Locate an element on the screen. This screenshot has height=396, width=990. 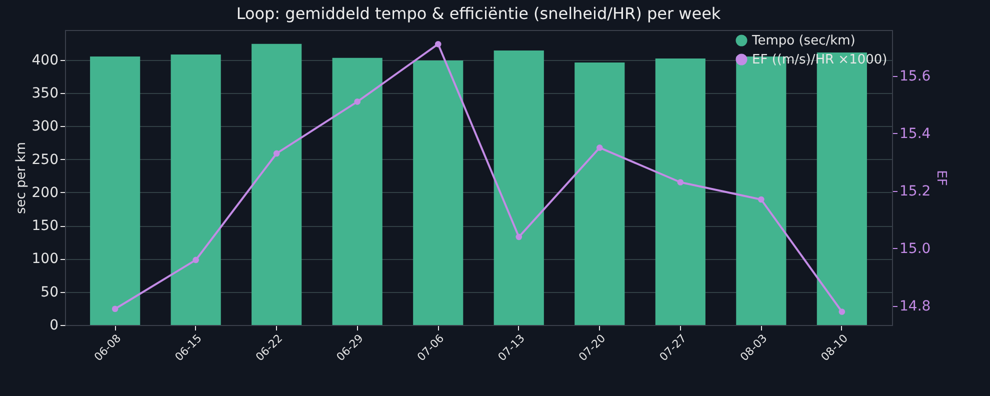
y-tick-label: 50 is located at coordinates (49, 292).